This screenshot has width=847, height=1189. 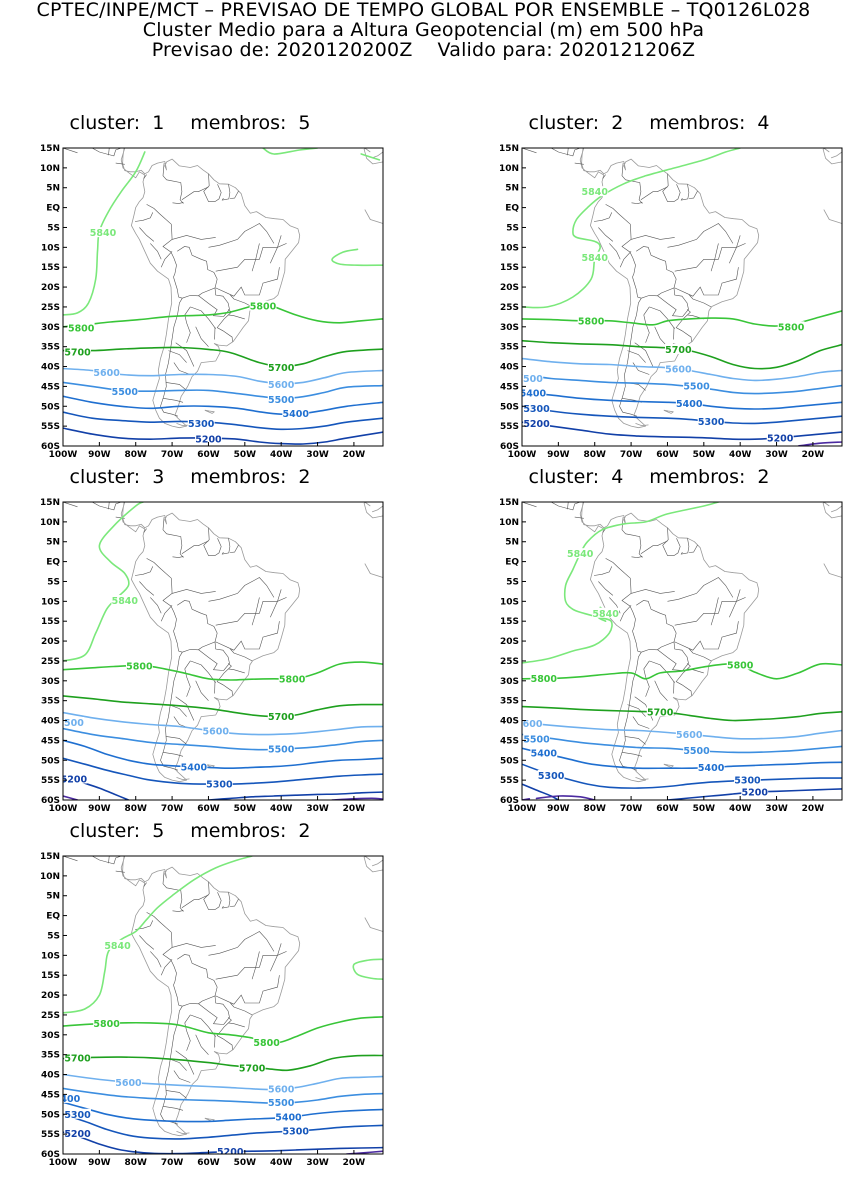 I want to click on contour-label: 5300, so click(x=219, y=785).